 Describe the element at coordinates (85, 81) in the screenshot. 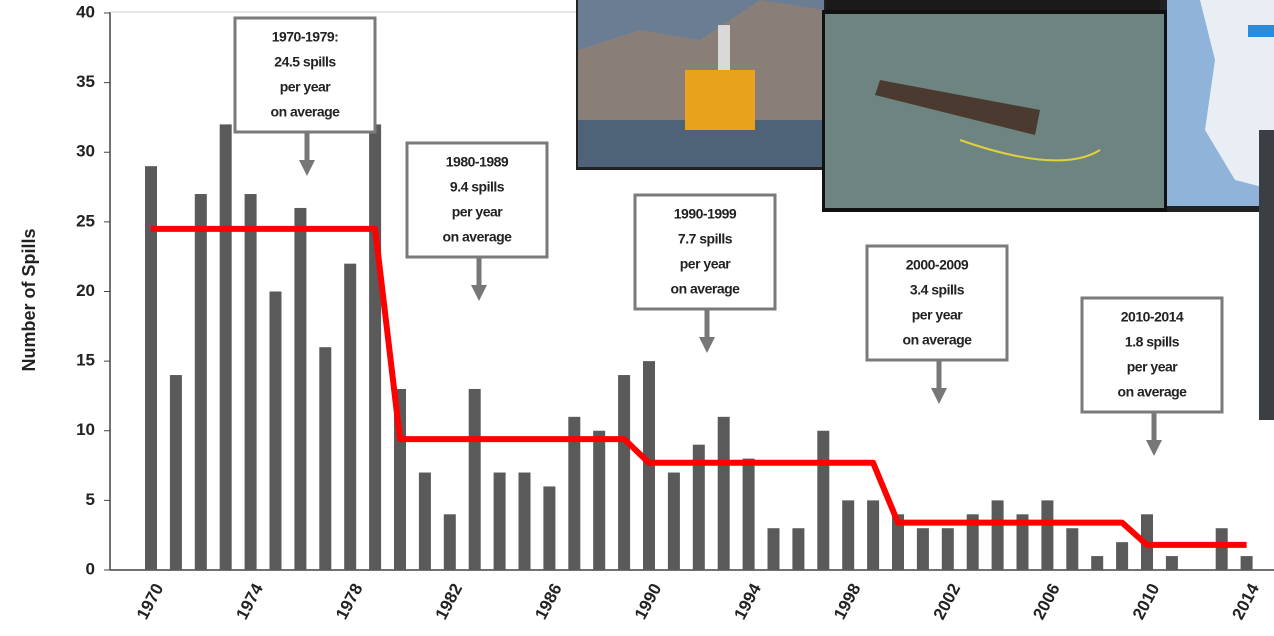

I see `y-tick-label: 35` at that location.